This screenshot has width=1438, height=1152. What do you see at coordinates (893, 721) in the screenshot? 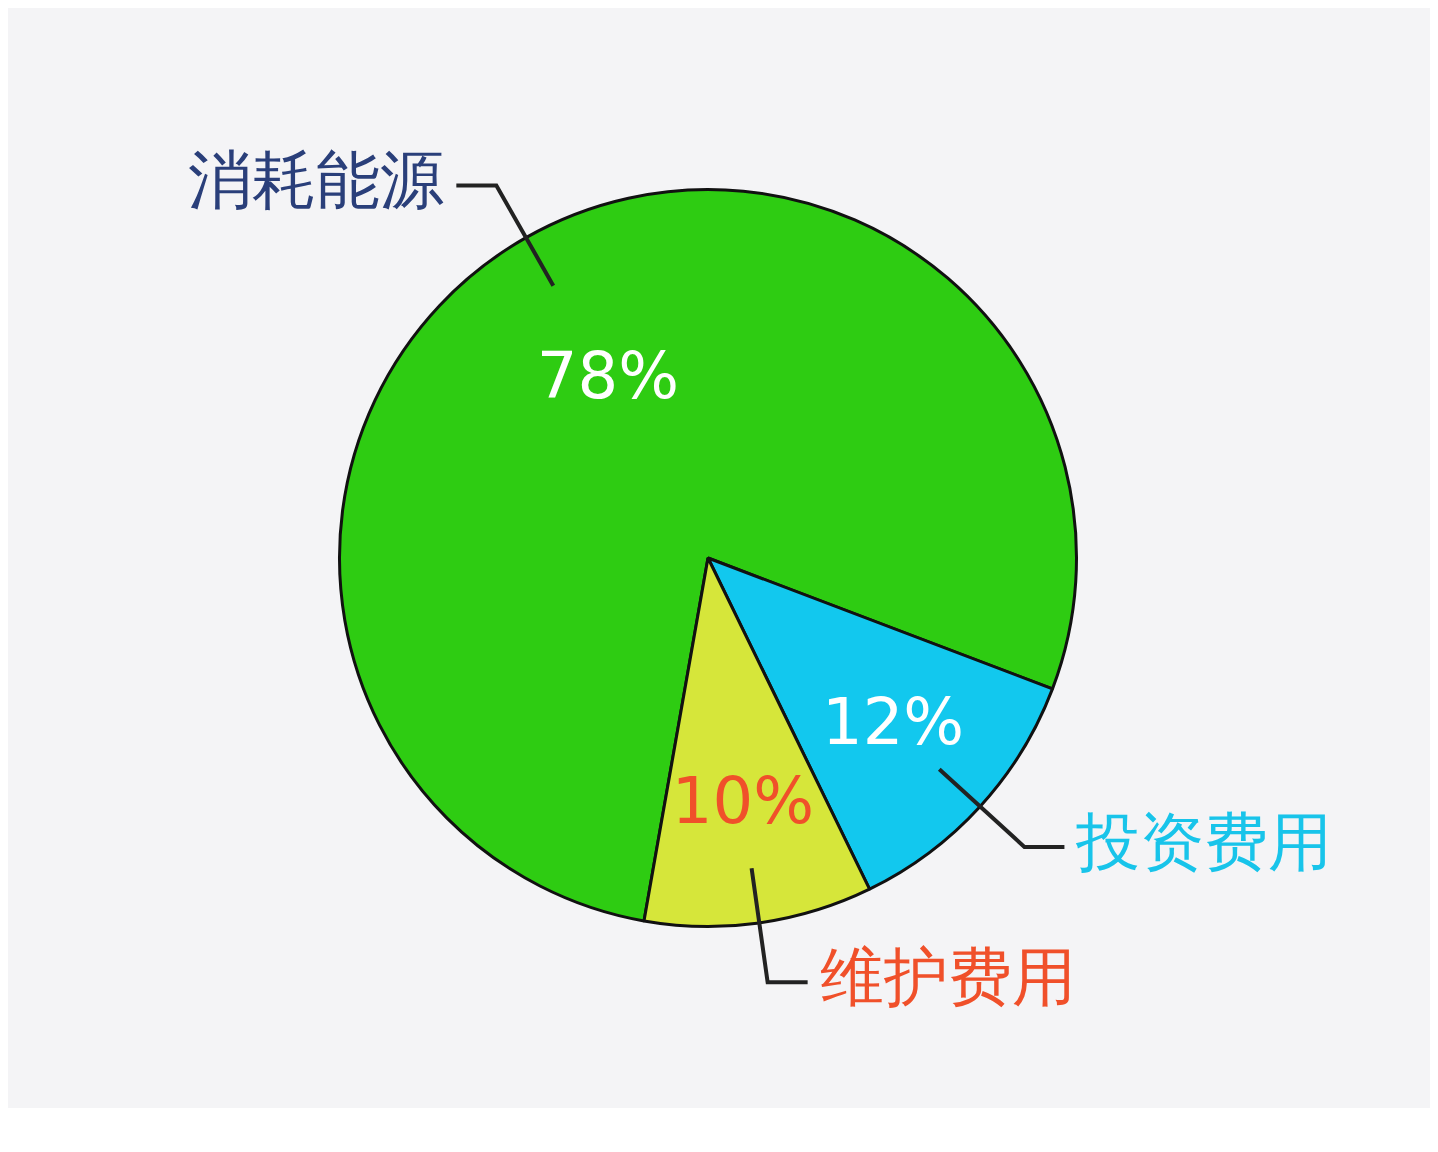
I see `data-label: 12%` at bounding box center [893, 721].